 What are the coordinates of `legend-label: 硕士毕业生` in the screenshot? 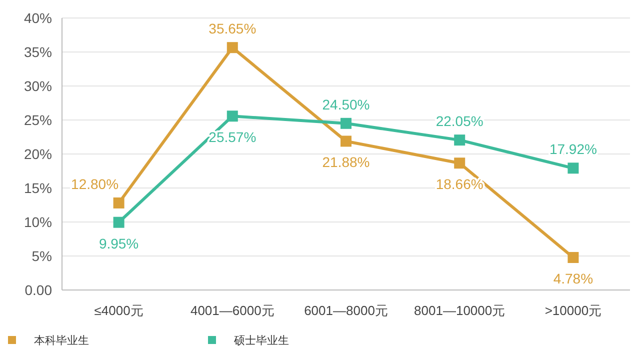 It's located at (261, 340).